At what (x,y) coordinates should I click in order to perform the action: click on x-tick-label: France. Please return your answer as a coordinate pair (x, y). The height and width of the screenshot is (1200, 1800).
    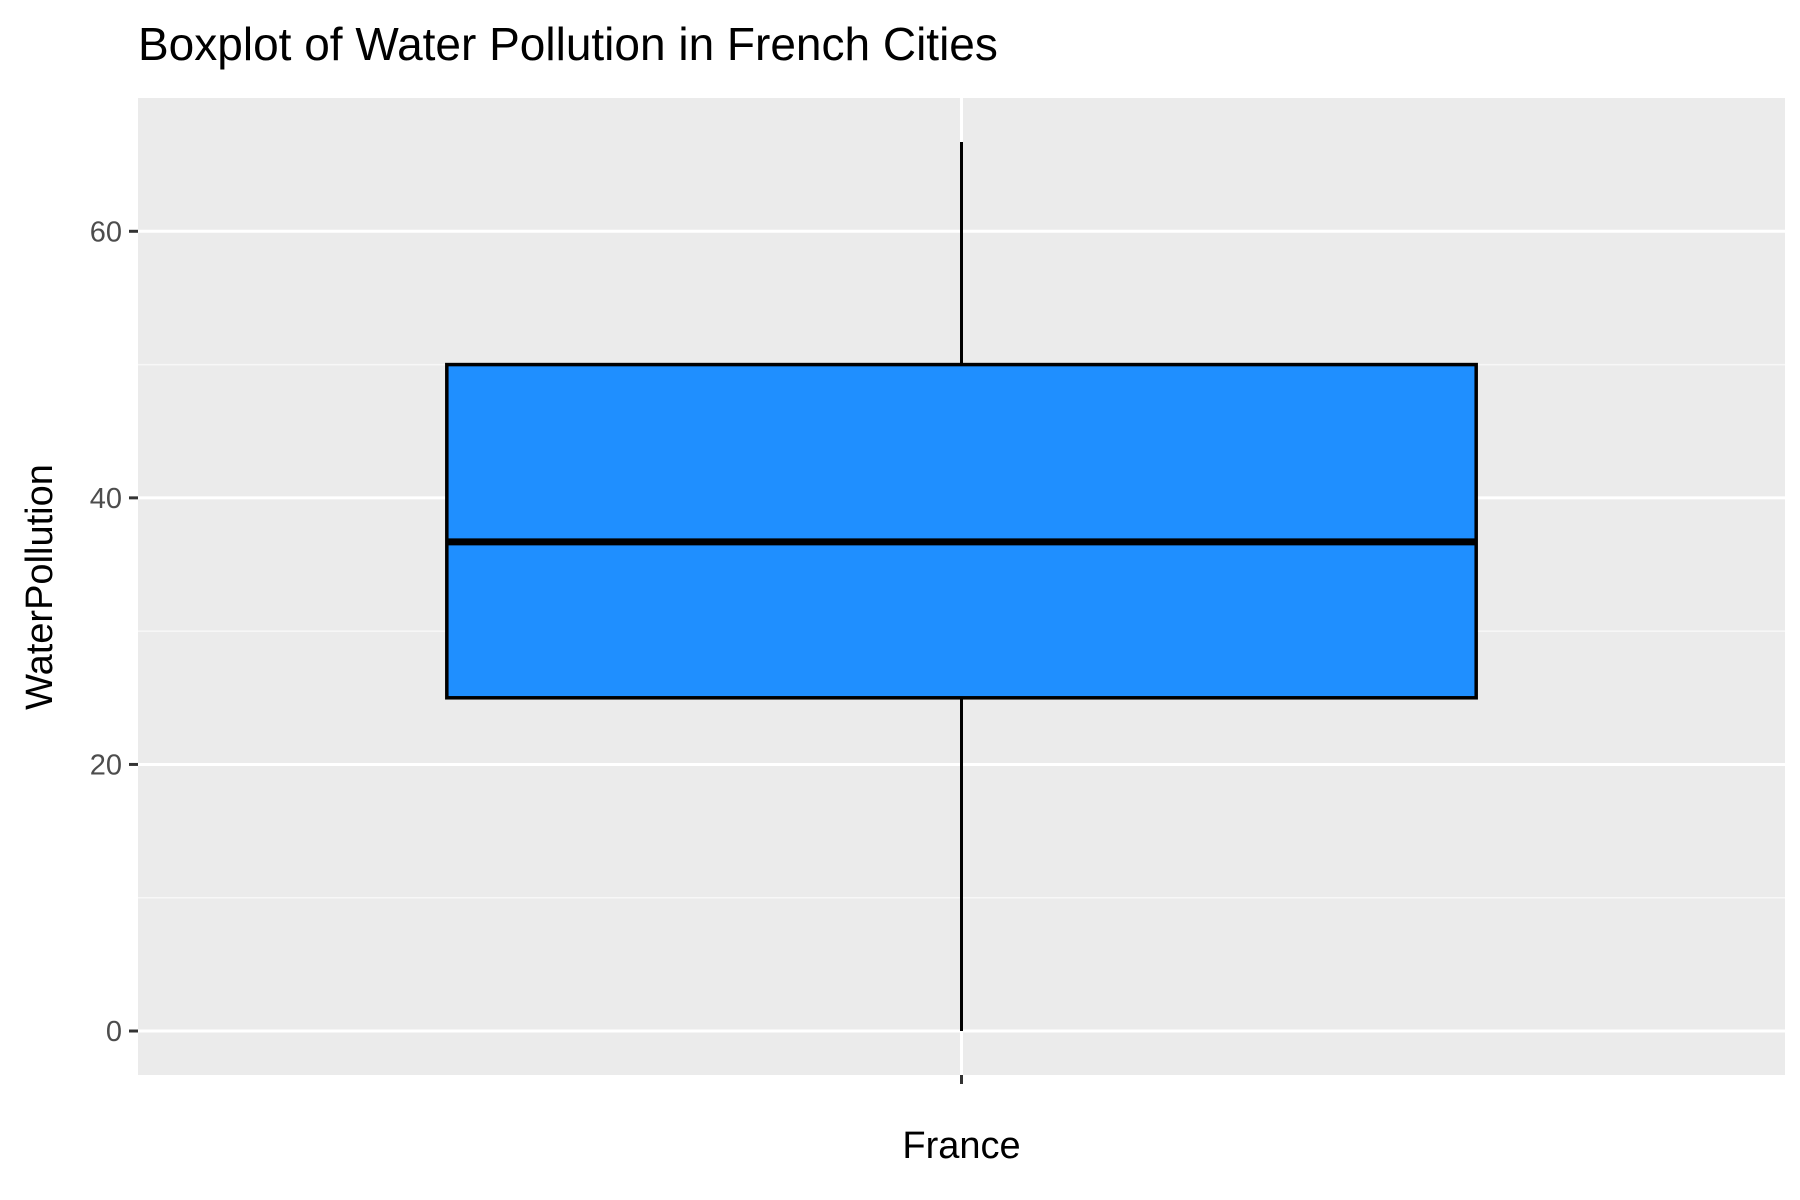
    Looking at the image, I should click on (961, 1146).